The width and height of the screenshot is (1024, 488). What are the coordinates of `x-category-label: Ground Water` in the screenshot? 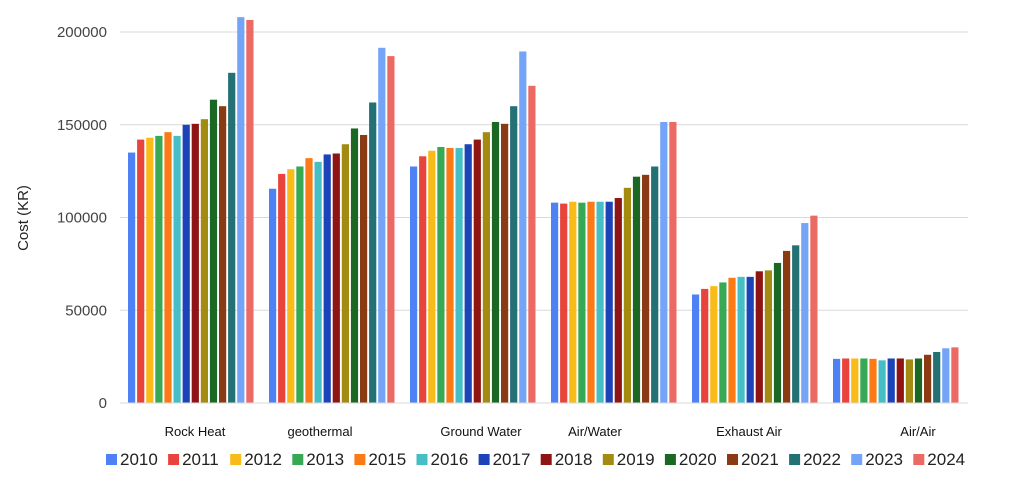 It's located at (481, 431).